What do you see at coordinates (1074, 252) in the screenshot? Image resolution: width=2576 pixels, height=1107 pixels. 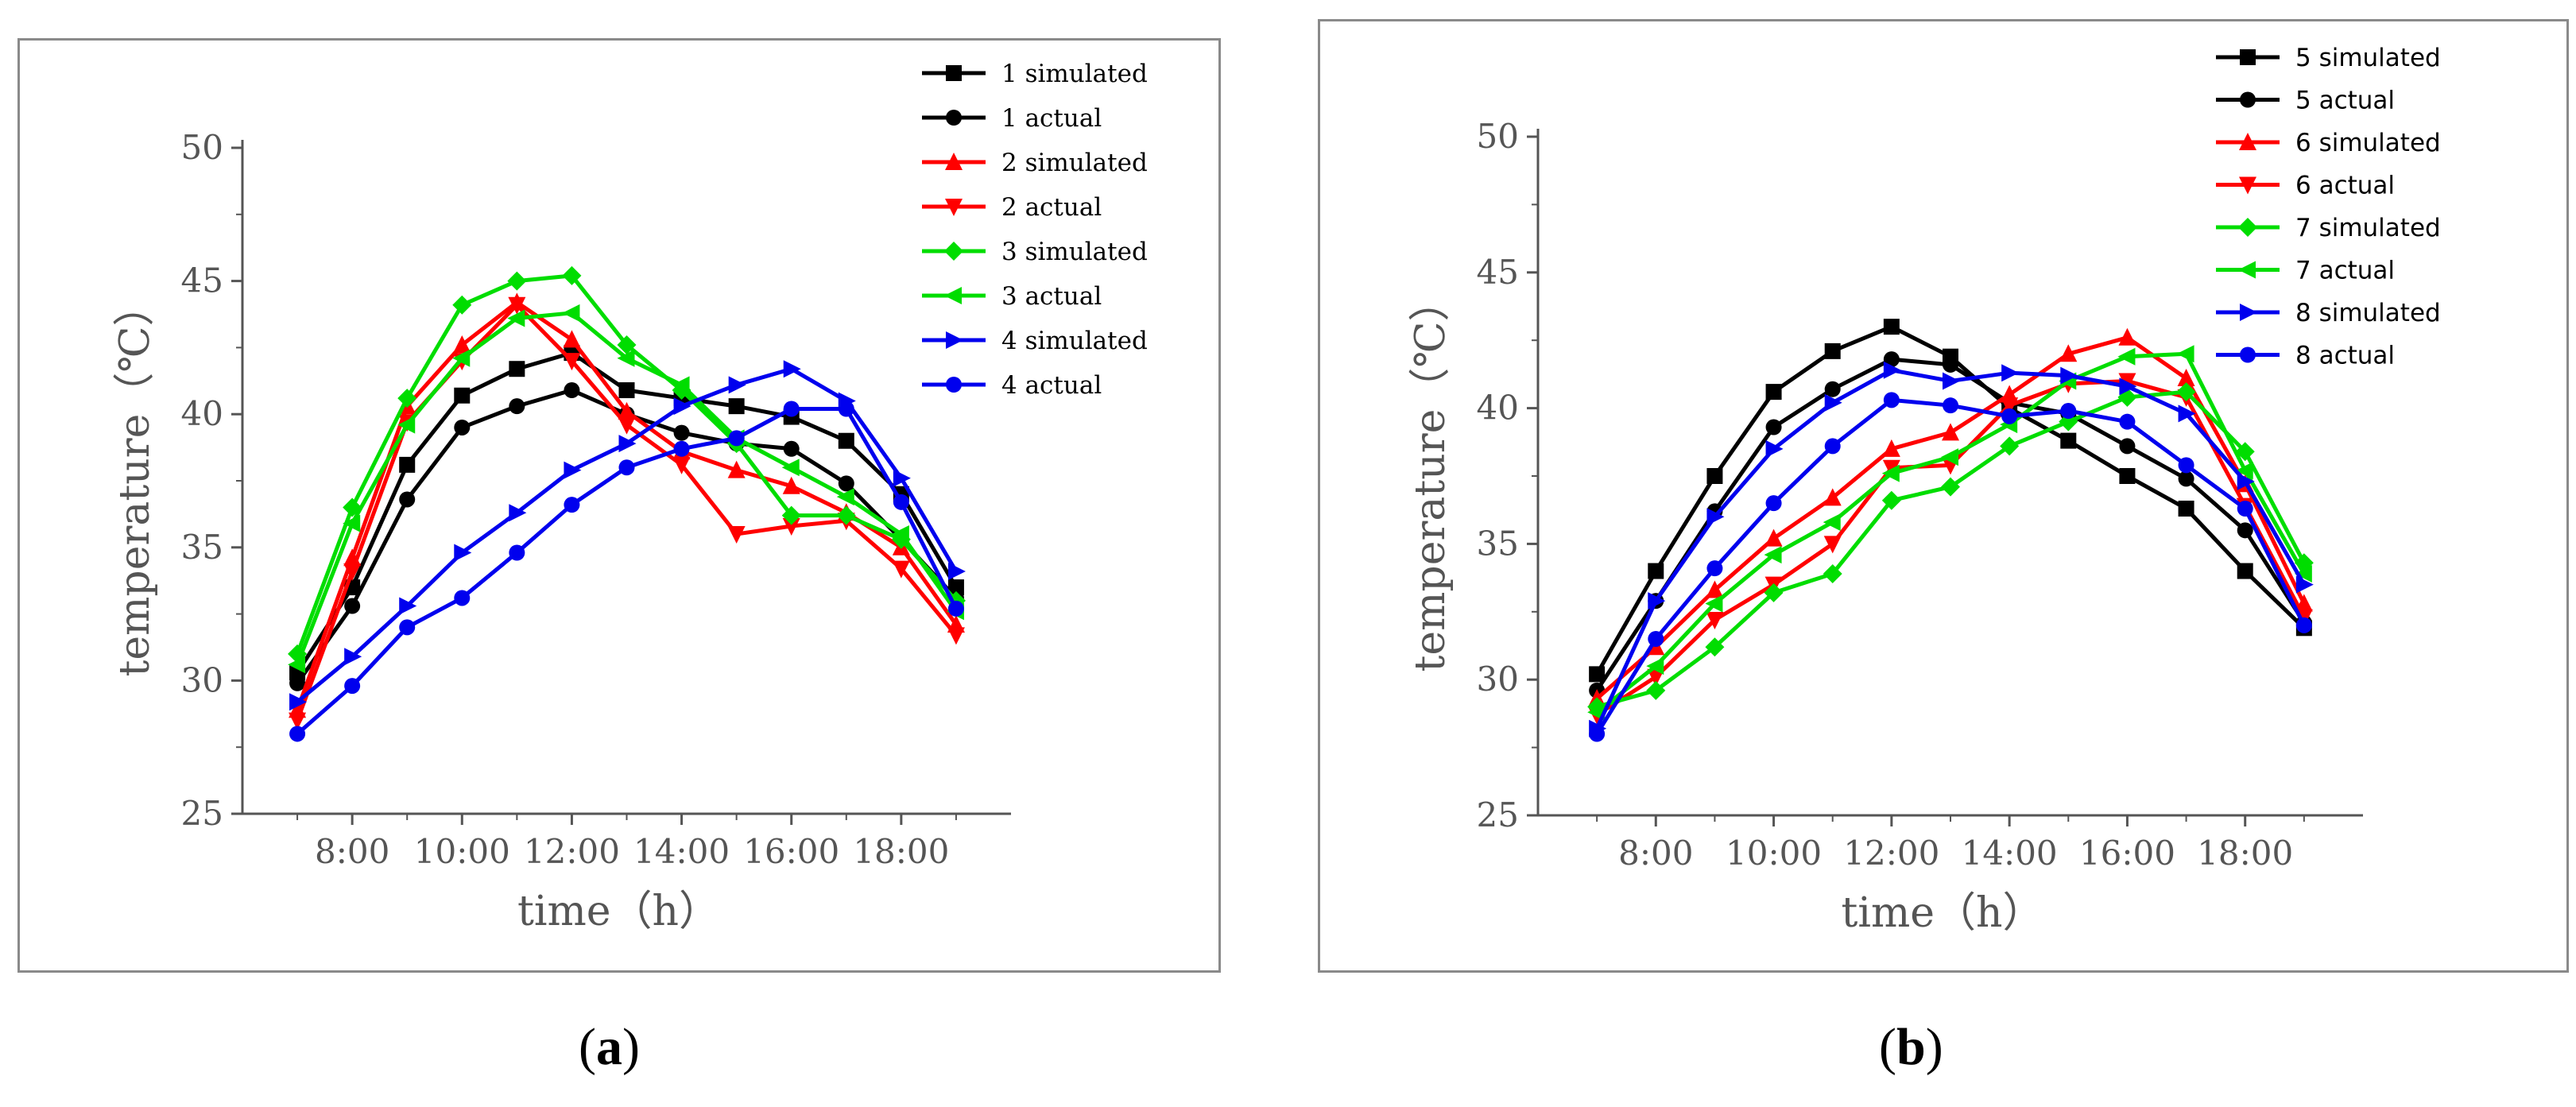 I see `legend-label-a-4: 3 simulated` at bounding box center [1074, 252].